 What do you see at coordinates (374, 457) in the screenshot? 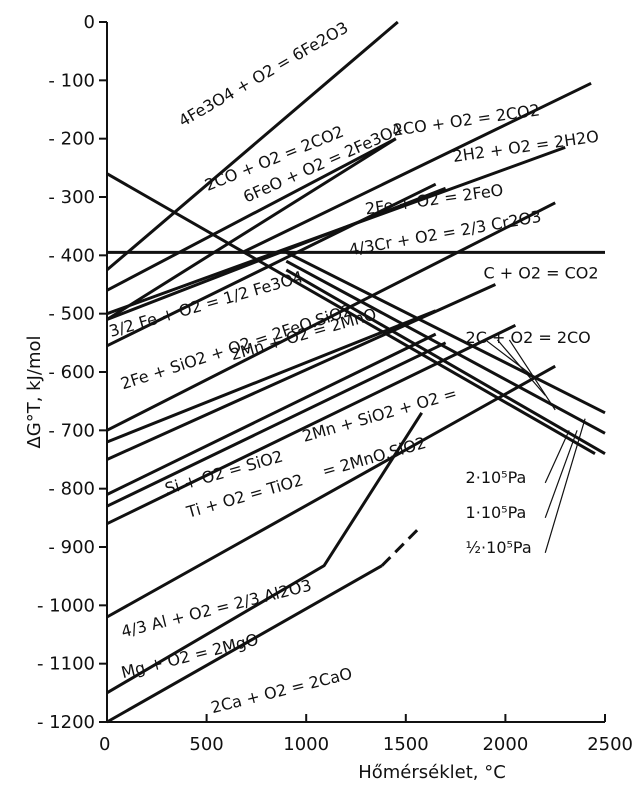
I see `series-label: = 2MnO.SiO2` at bounding box center [374, 457].